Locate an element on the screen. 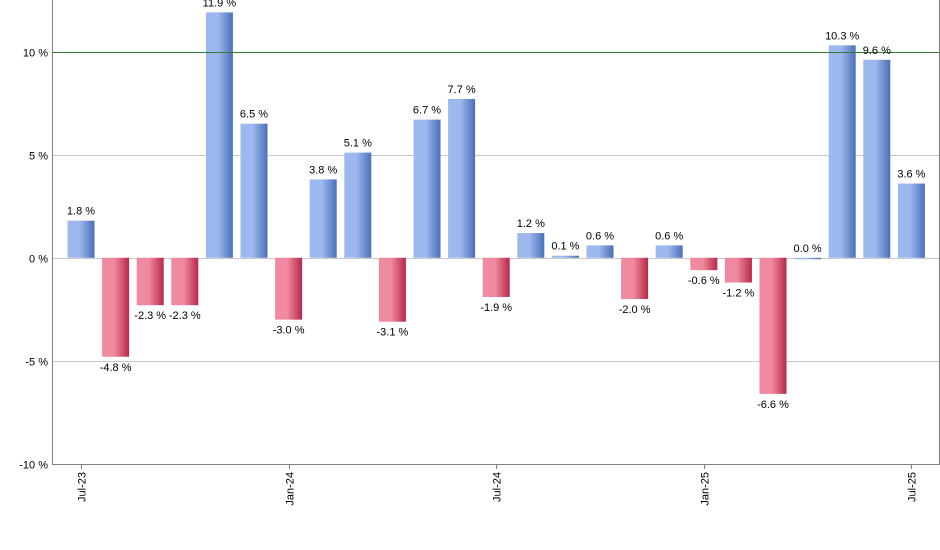  x-tick-label: Jul-24 is located at coordinates (498, 487).